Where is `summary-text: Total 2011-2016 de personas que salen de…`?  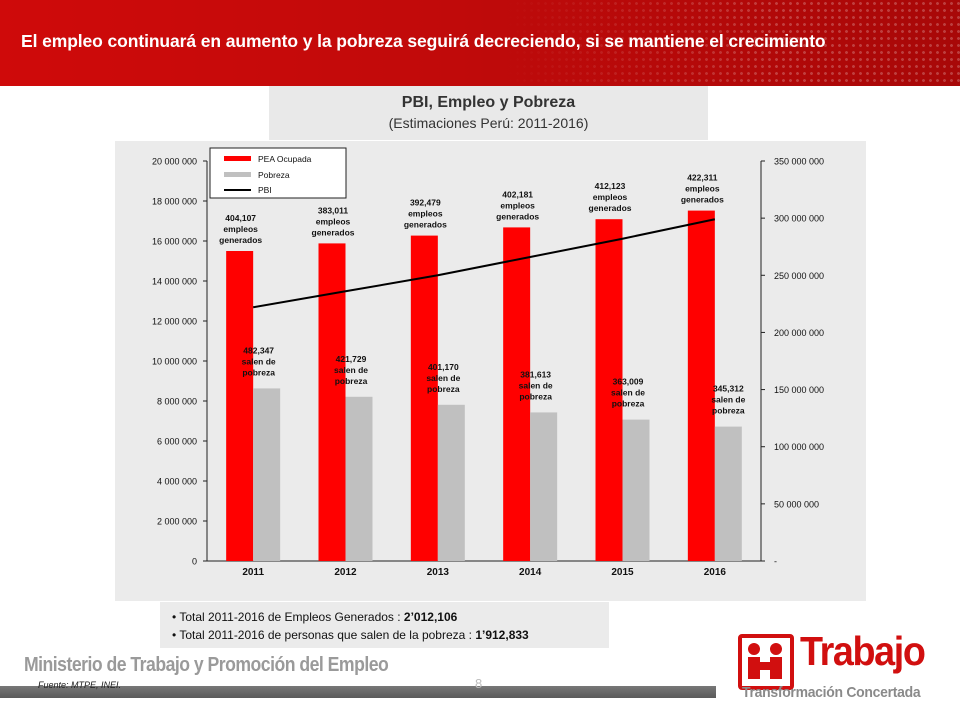
summary-text: Total 2011-2016 de personas que salen de… is located at coordinates (327, 635).